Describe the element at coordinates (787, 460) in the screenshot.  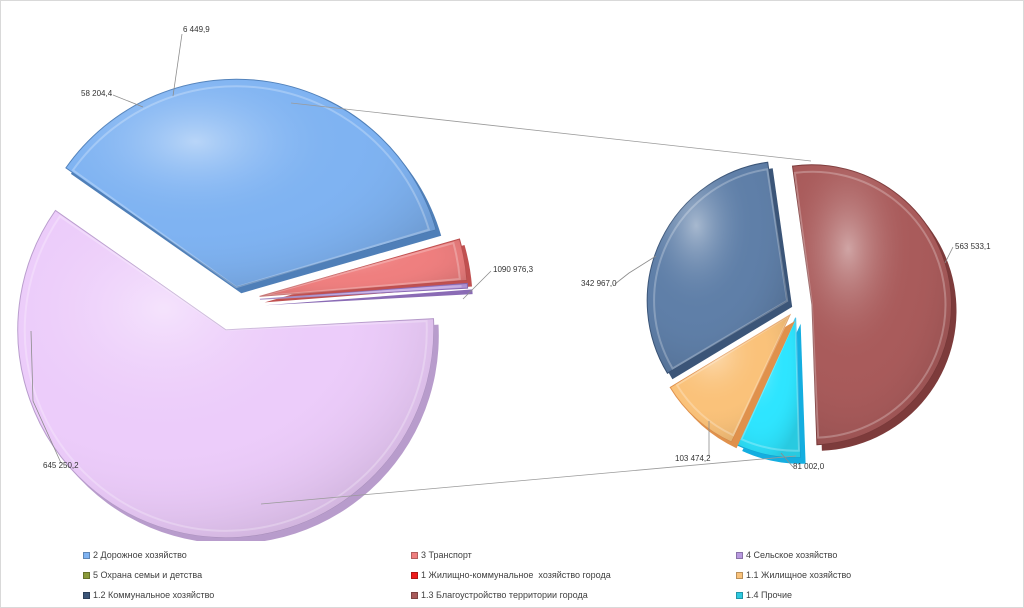
I see `leader-line-1-4-прочие` at that location.